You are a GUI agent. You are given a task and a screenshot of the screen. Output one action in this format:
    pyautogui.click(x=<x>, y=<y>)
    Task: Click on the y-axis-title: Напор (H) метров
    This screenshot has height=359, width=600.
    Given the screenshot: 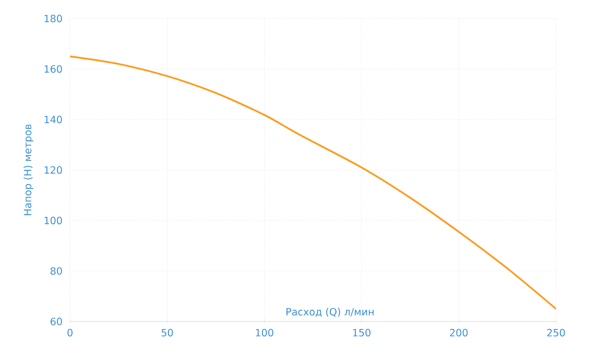 What is the action you would take?
    pyautogui.click(x=29, y=170)
    